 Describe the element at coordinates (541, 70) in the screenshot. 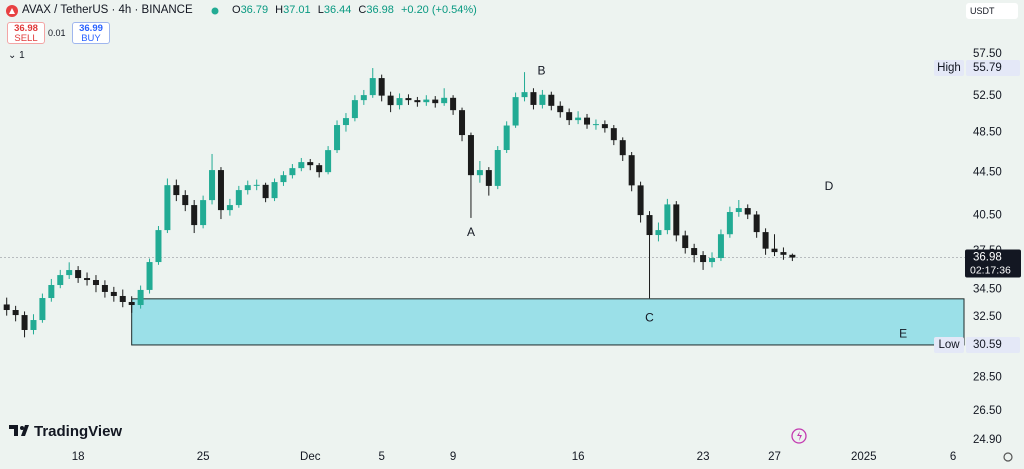

I see `annotation: B` at that location.